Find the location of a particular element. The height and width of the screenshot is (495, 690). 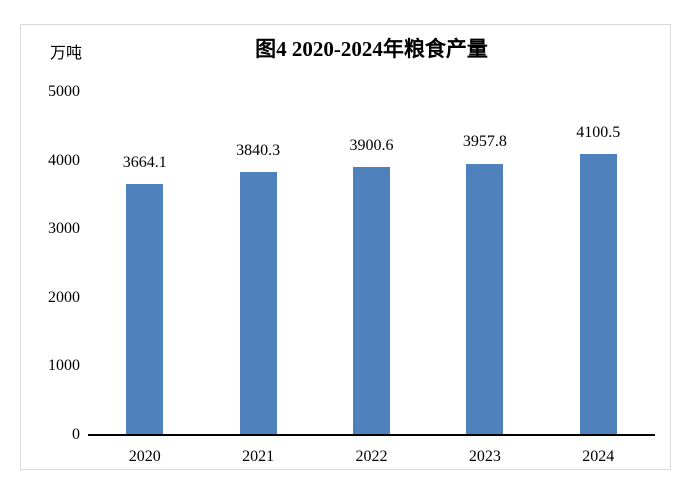

y-tick-label: 1000 is located at coordinates (64, 366).